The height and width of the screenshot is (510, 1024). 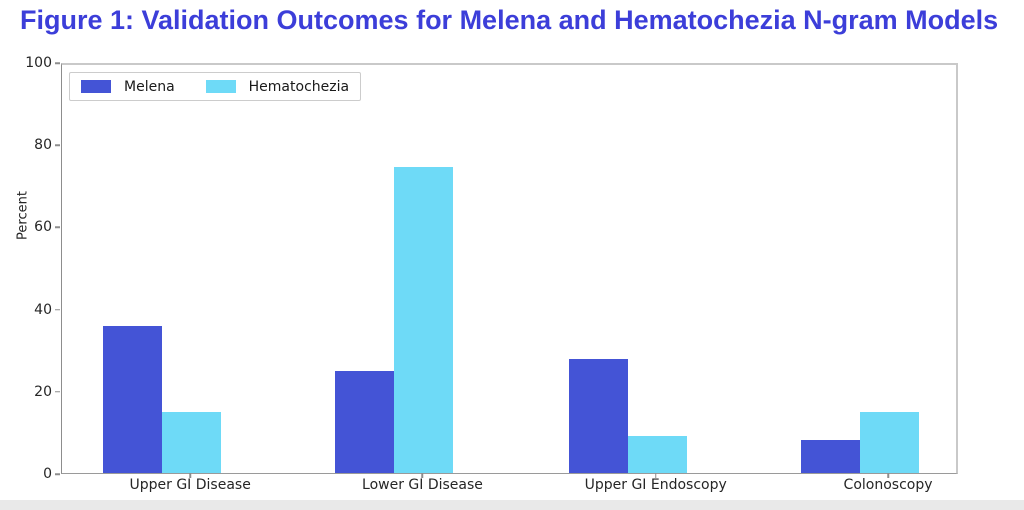 What do you see at coordinates (43, 145) in the screenshot?
I see `y-tick-label-80: 80` at bounding box center [43, 145].